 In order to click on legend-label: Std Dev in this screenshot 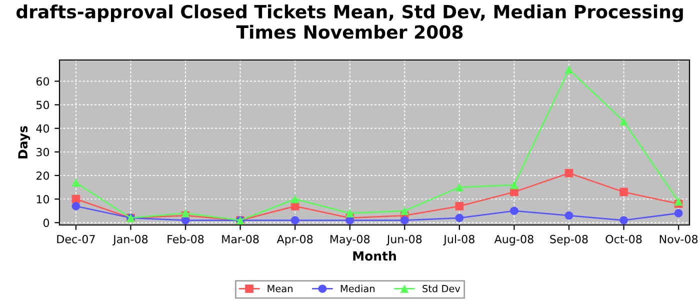, I will do `click(441, 288)`.